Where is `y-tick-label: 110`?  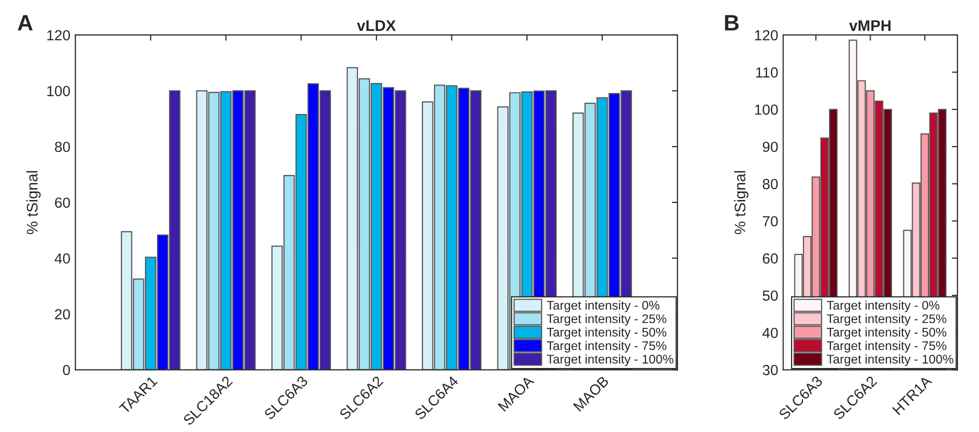
y-tick-label: 110 is located at coordinates (767, 72).